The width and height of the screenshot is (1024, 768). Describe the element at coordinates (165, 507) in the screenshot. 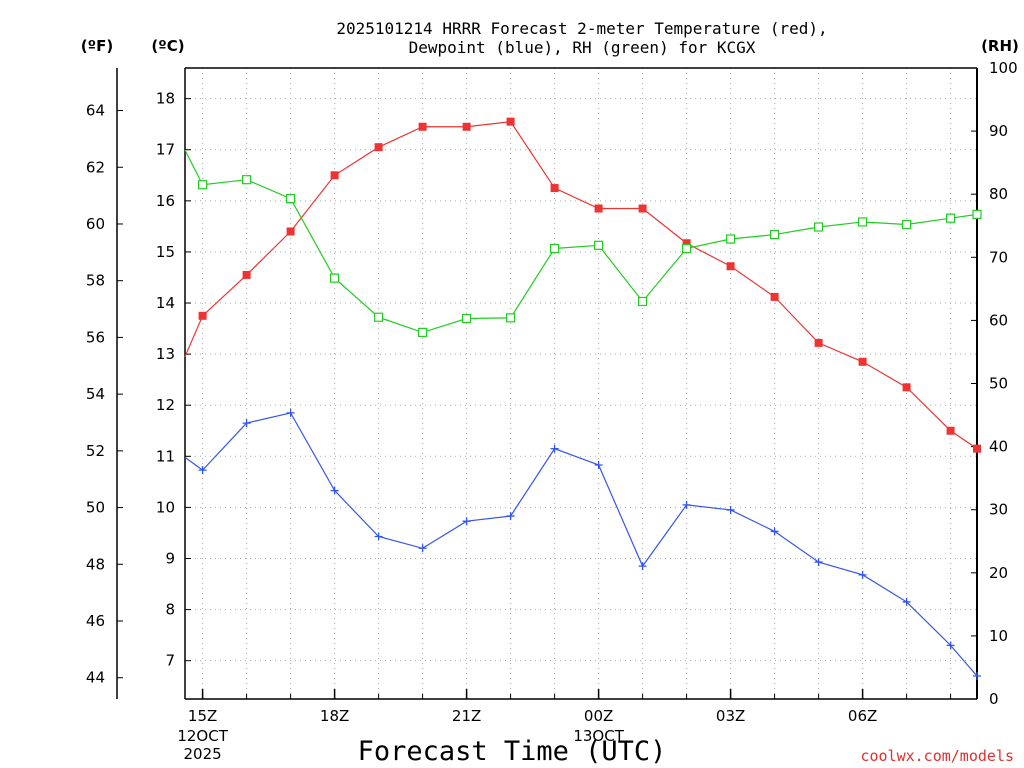

I see `celsius-tick-label: 10` at that location.